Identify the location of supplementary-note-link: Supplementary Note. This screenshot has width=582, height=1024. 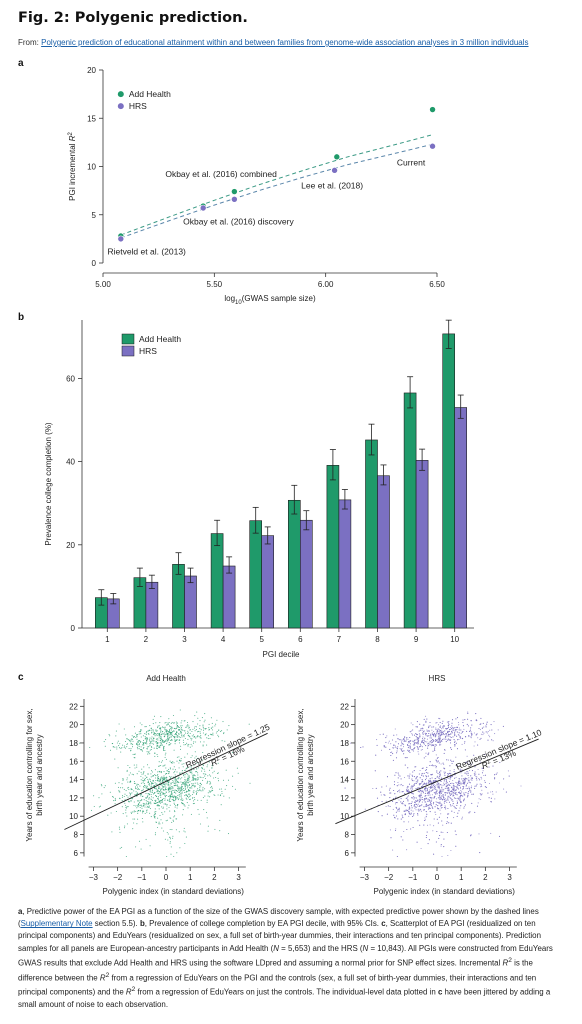
(56, 924).